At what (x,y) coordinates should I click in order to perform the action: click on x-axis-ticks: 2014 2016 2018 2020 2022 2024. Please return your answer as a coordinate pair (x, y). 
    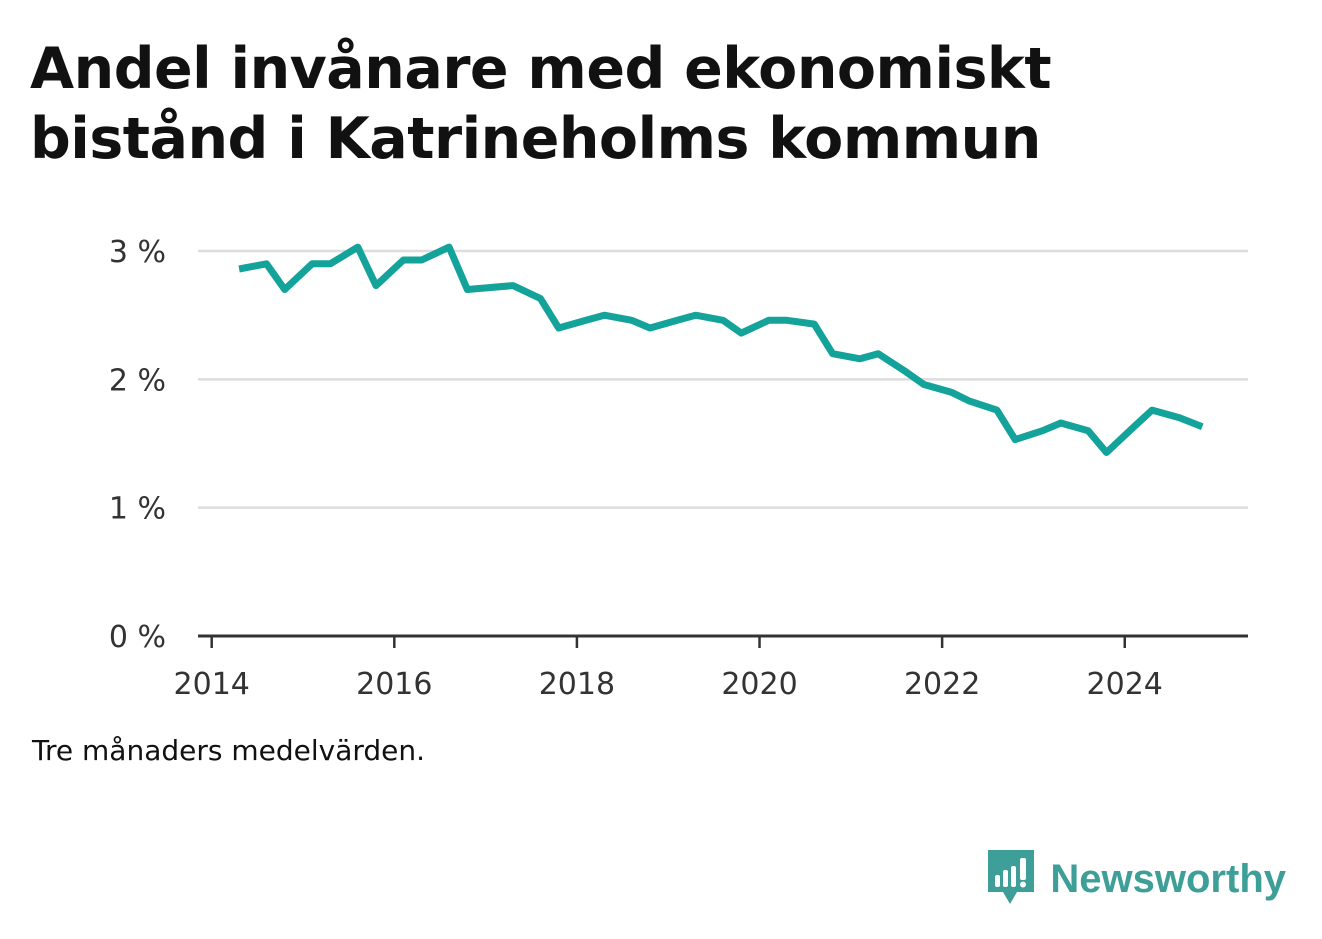
    Looking at the image, I should click on (668, 669).